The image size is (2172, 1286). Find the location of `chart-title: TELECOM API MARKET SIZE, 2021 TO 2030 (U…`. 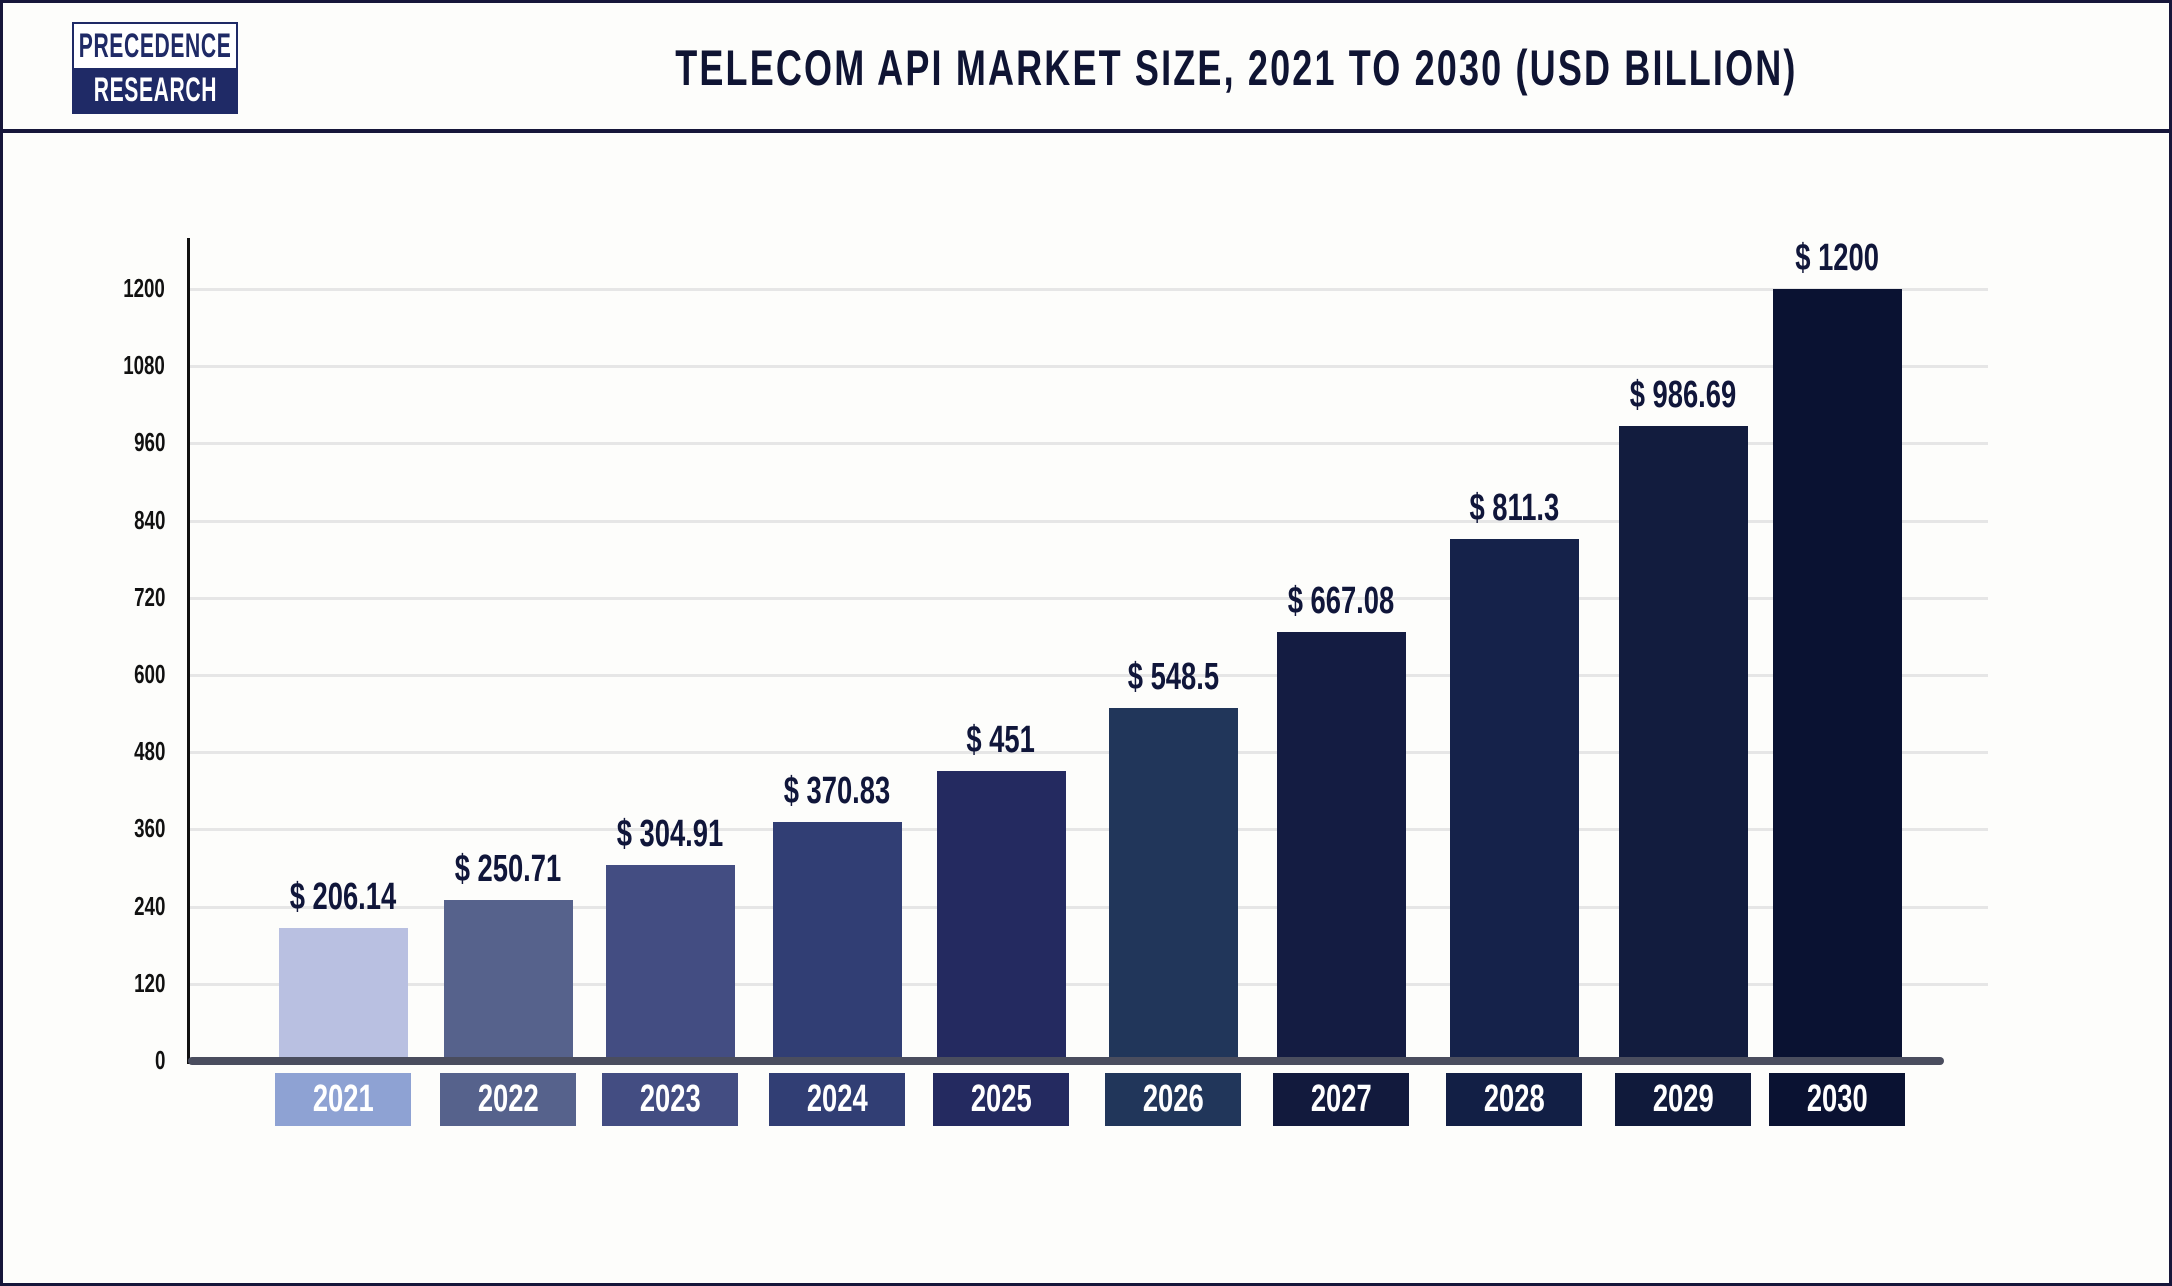

chart-title: TELECOM API MARKET SIZE, 2021 TO 2030 (U… is located at coordinates (1236, 68).